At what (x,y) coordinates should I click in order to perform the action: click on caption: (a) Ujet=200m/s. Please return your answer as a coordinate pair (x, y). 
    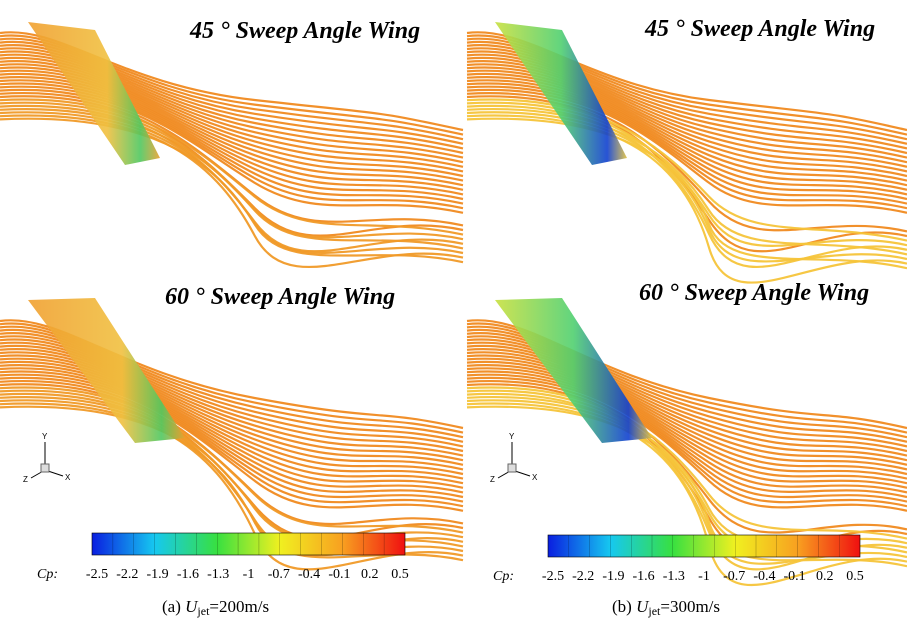
    Looking at the image, I should click on (215, 607).